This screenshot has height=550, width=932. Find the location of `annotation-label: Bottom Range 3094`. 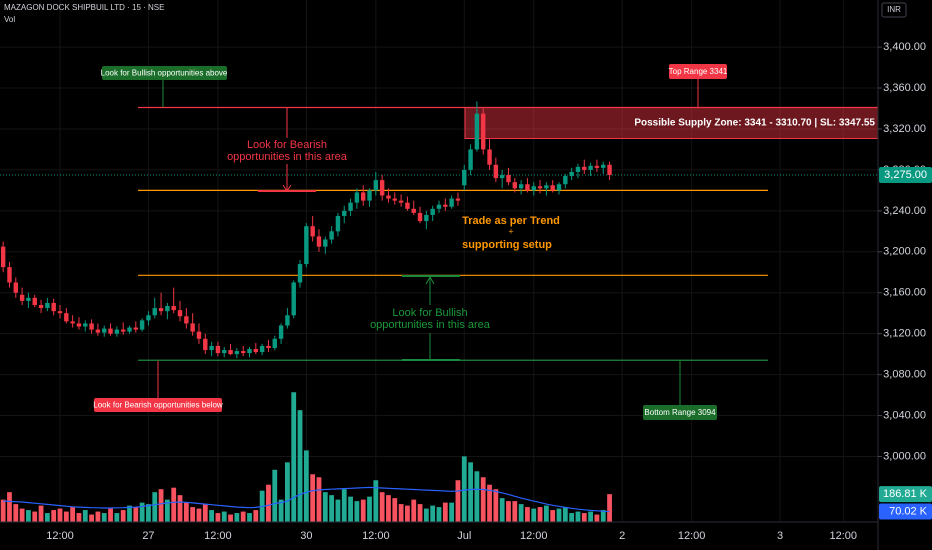

annotation-label: Bottom Range 3094 is located at coordinates (680, 412).